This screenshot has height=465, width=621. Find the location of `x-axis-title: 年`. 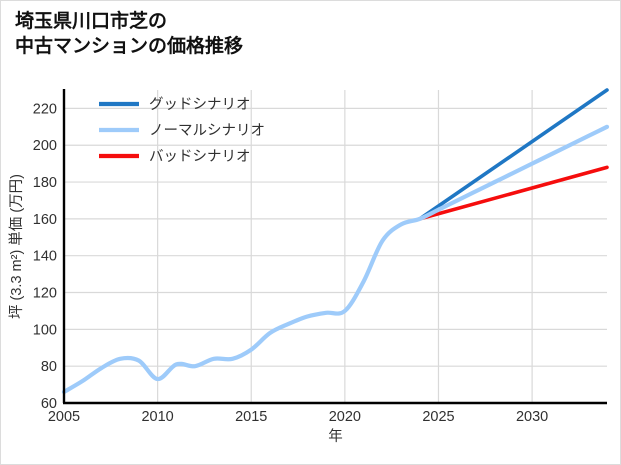

x-axis-title: 年 is located at coordinates (335, 436).